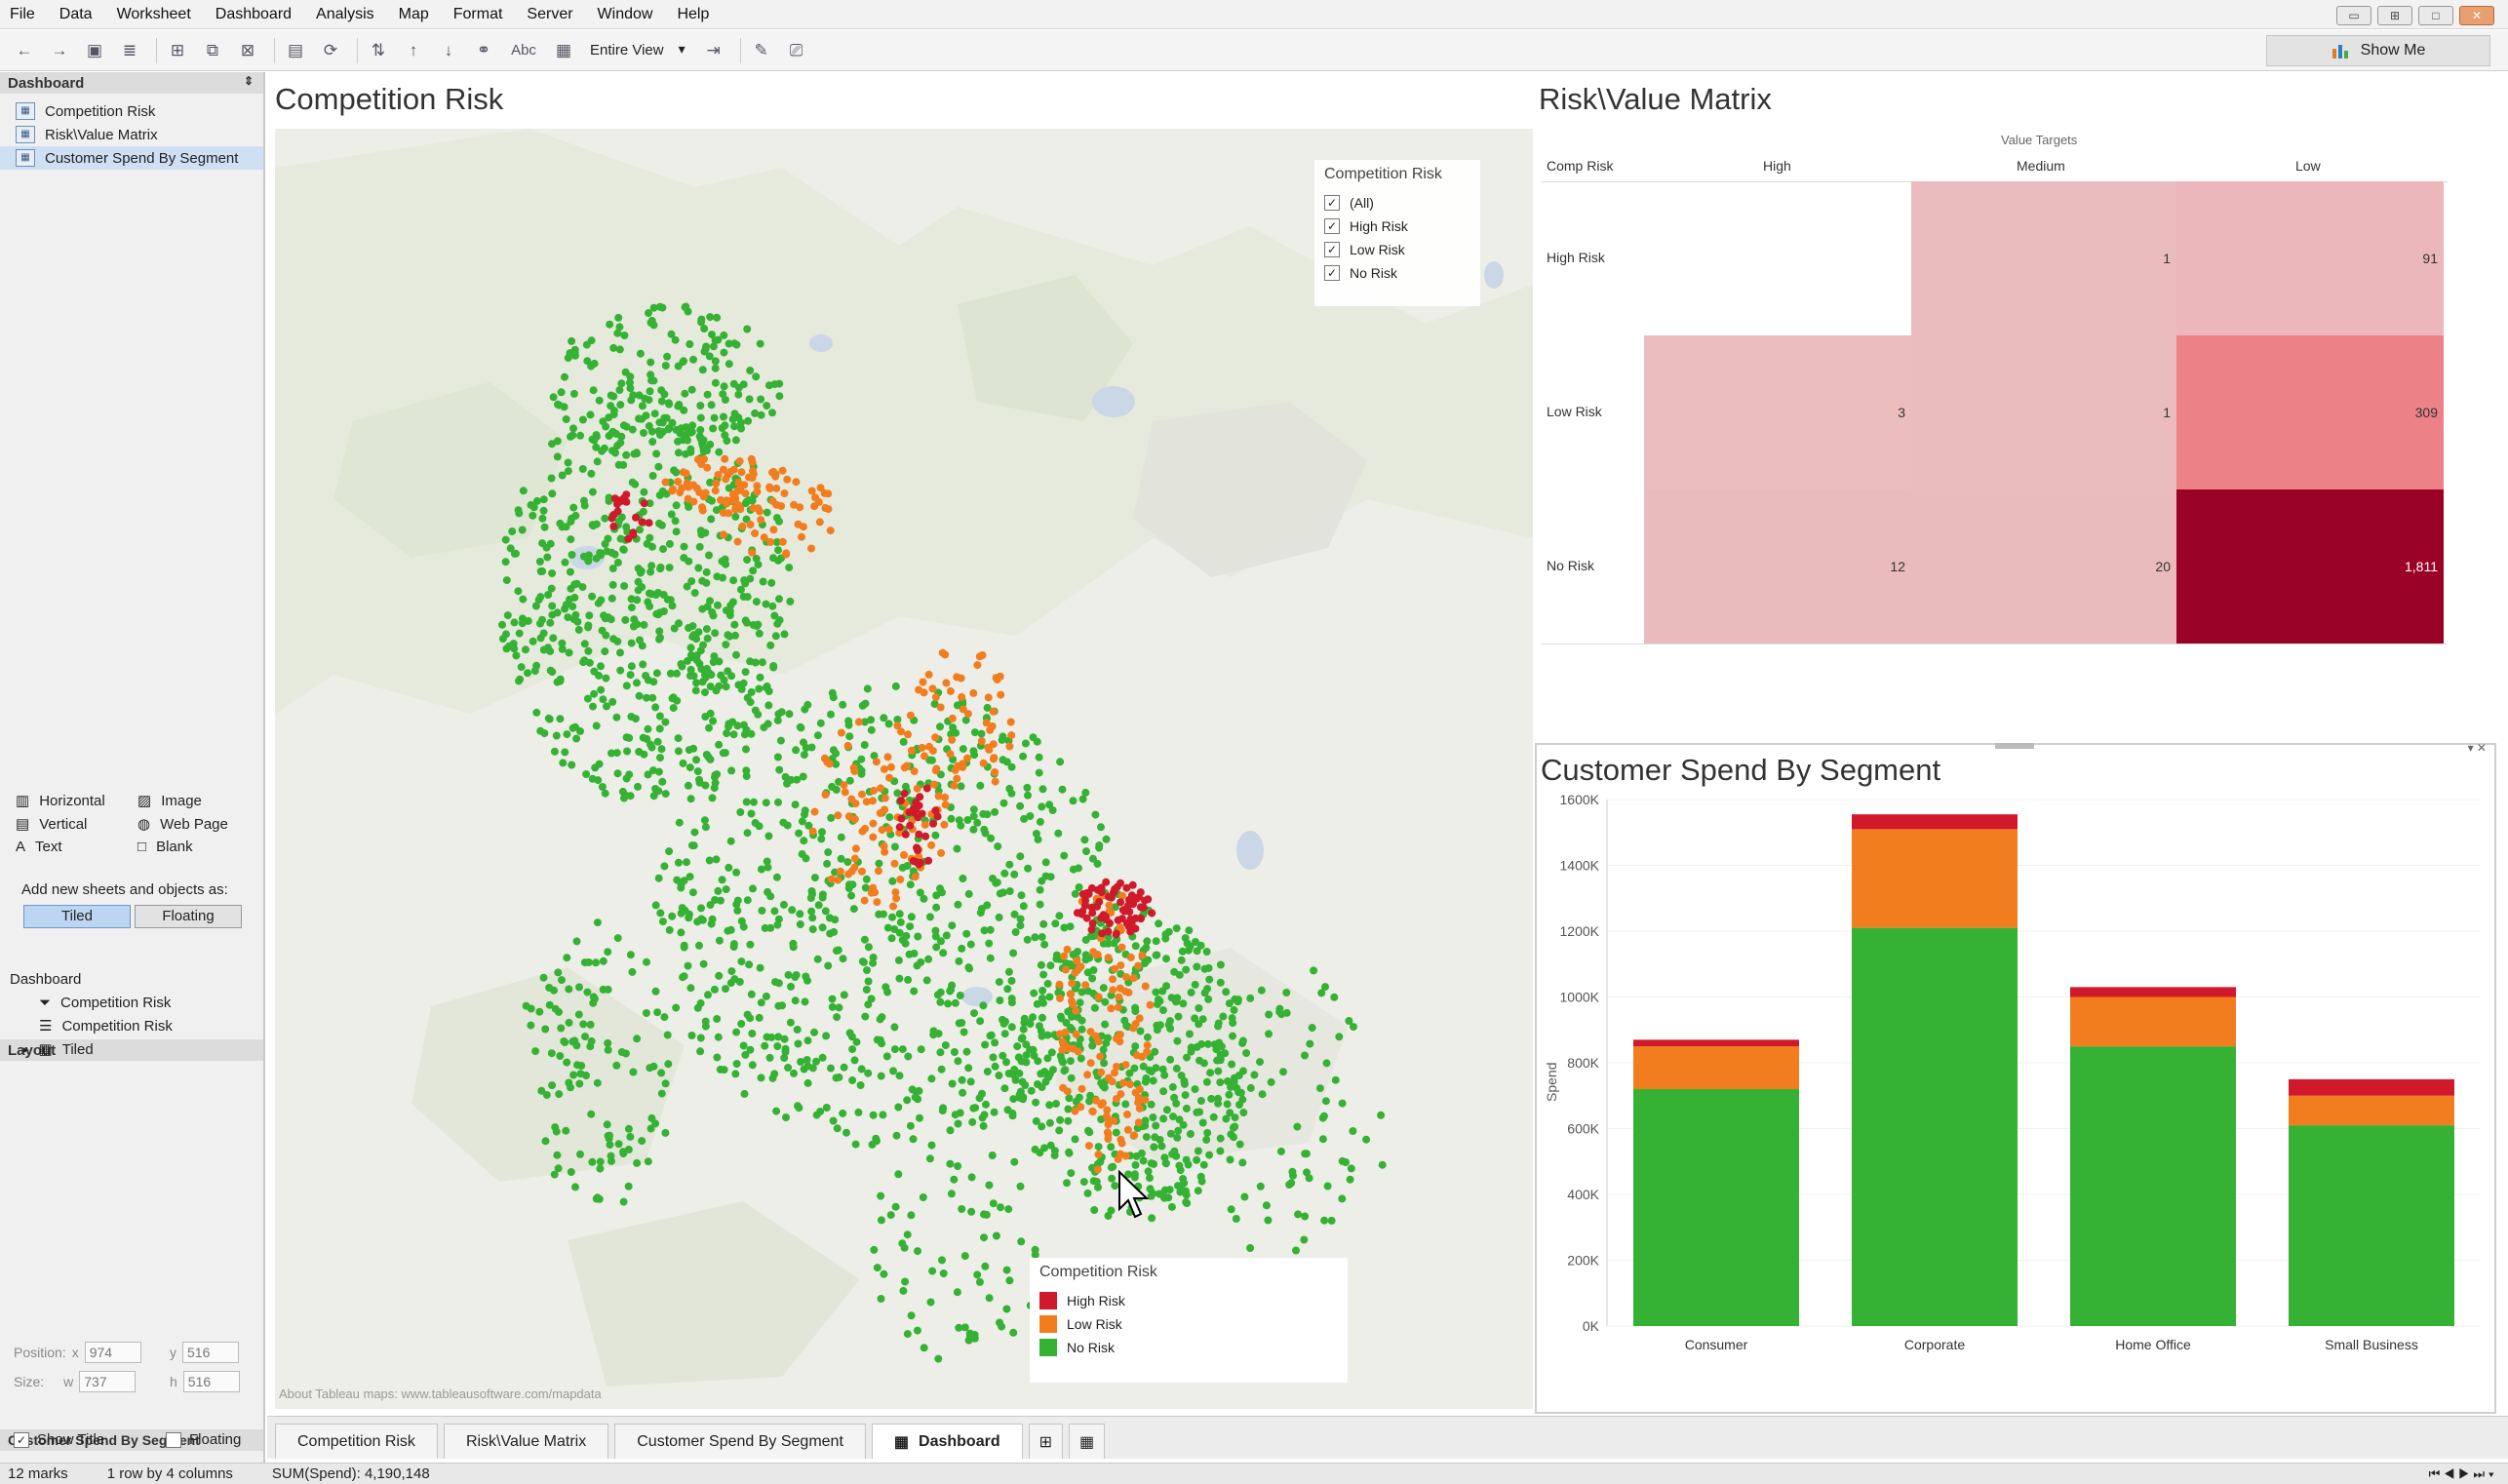  I want to click on filter-item-all: ✓ (All), so click(1397, 203).